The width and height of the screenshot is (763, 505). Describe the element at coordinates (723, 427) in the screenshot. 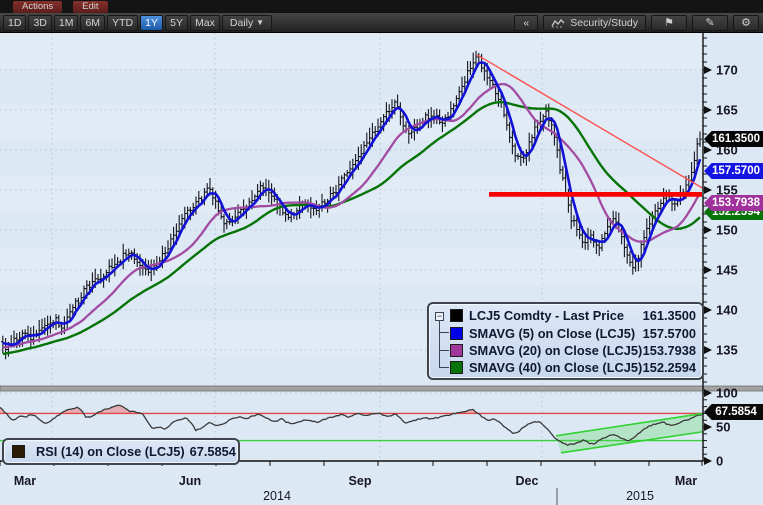

I see `svg-text: 50` at that location.